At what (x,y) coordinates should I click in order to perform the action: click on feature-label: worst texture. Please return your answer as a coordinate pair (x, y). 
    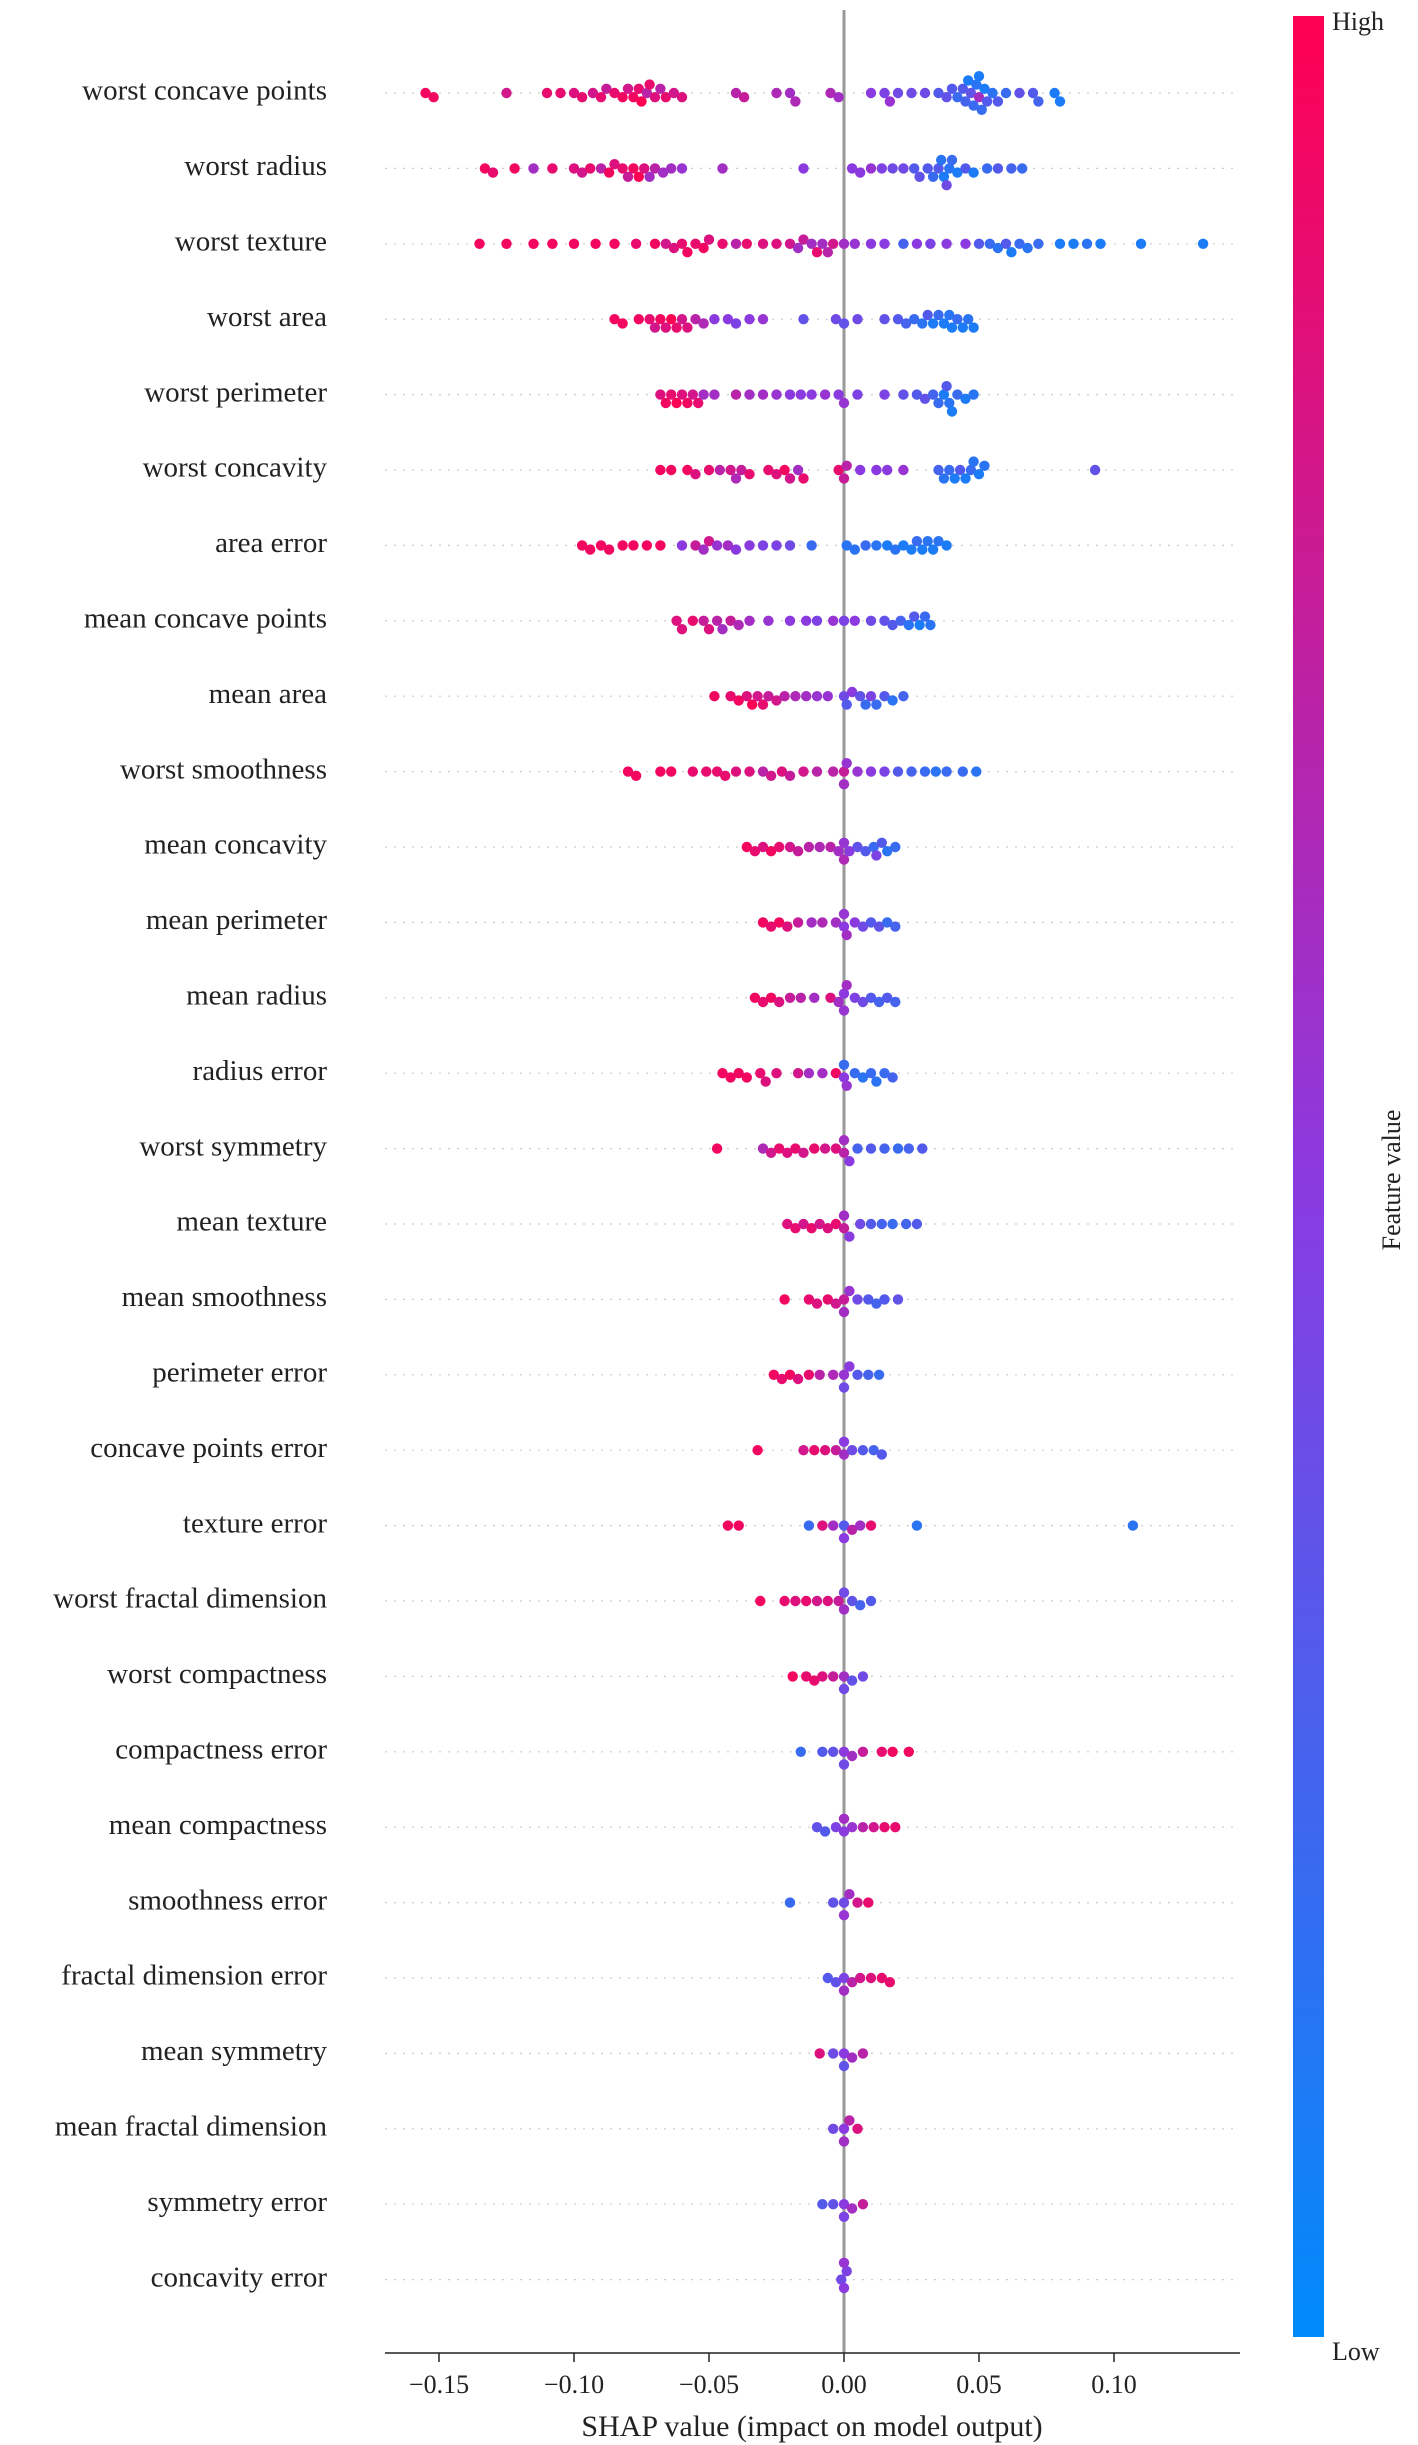
    Looking at the image, I should click on (251, 241).